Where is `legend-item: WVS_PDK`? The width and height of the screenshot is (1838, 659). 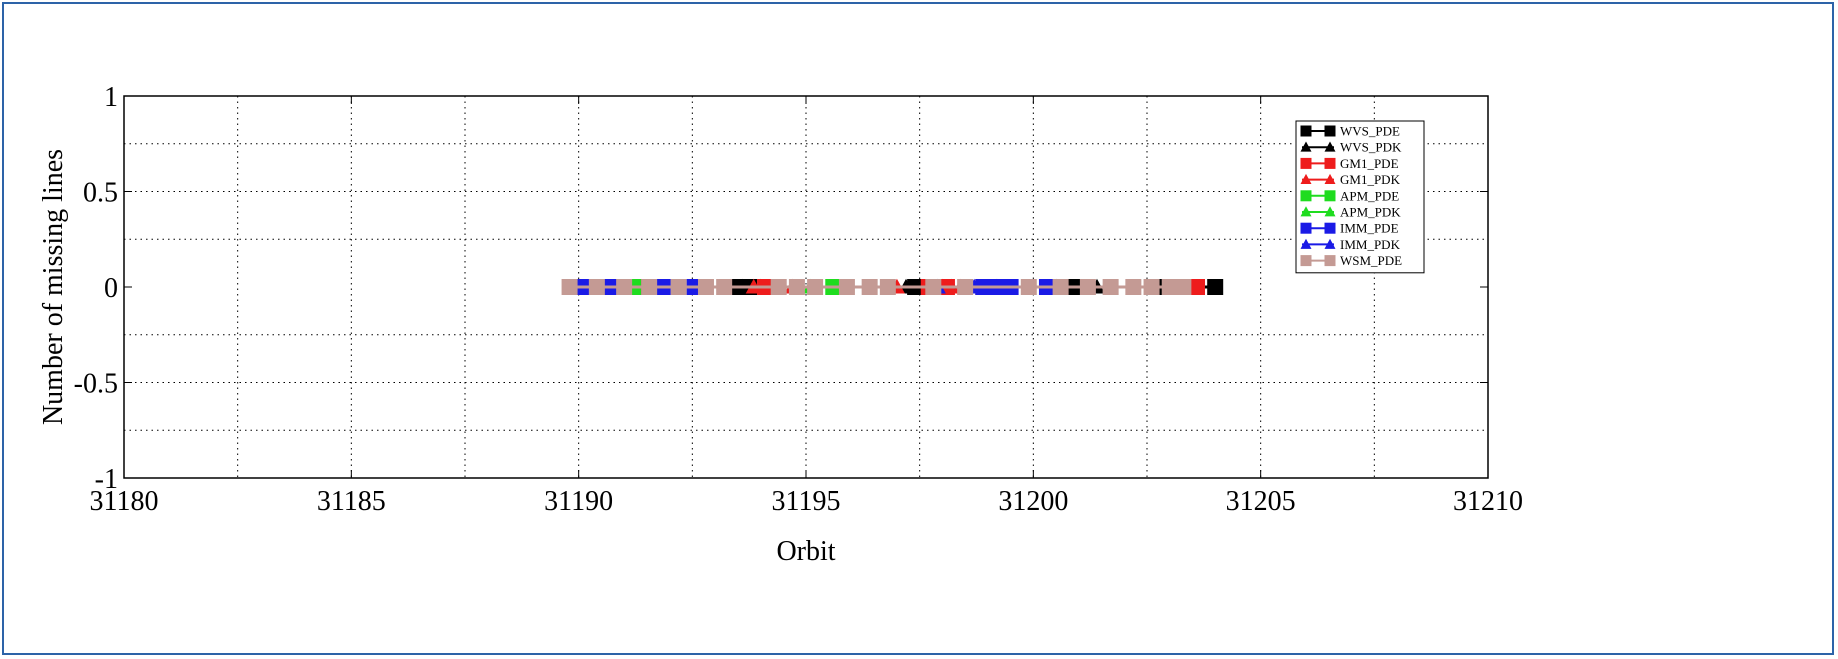
legend-item: WVS_PDK is located at coordinates (1351, 147).